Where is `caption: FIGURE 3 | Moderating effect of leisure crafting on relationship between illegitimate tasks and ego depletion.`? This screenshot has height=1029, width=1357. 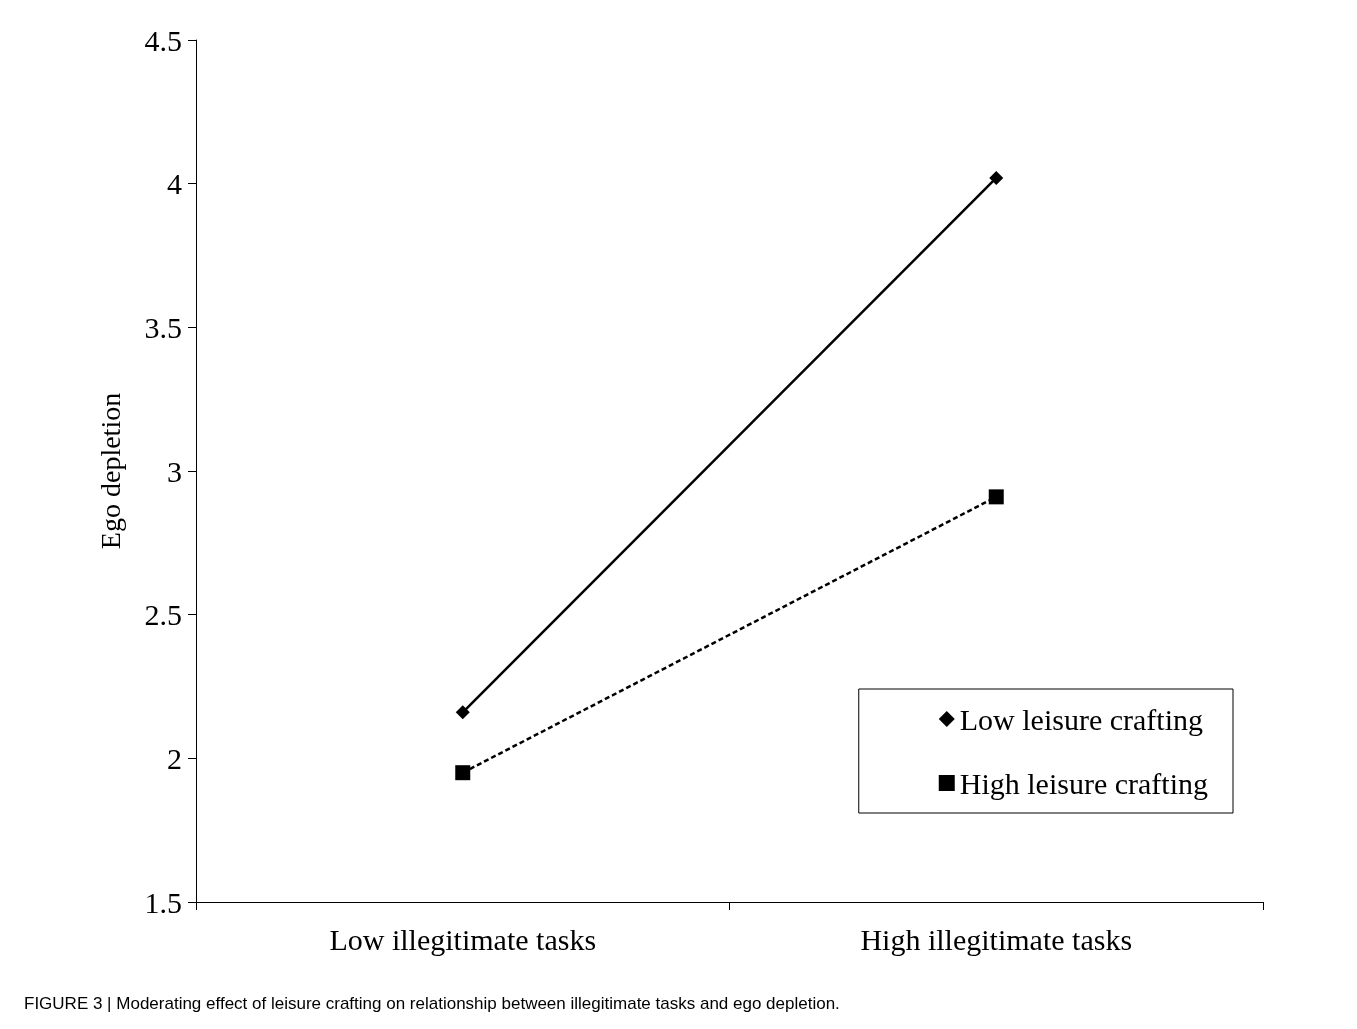 caption: FIGURE 3 | Moderating effect of leisure crafting on relationship between illegitimate tasks and ego depletion. is located at coordinates (432, 1004).